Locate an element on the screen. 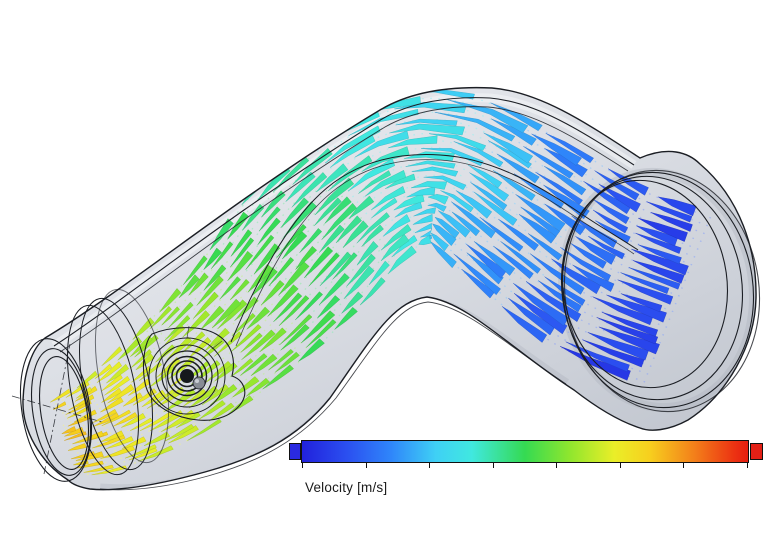 The image size is (775, 541). colorbar is located at coordinates (526, 455).